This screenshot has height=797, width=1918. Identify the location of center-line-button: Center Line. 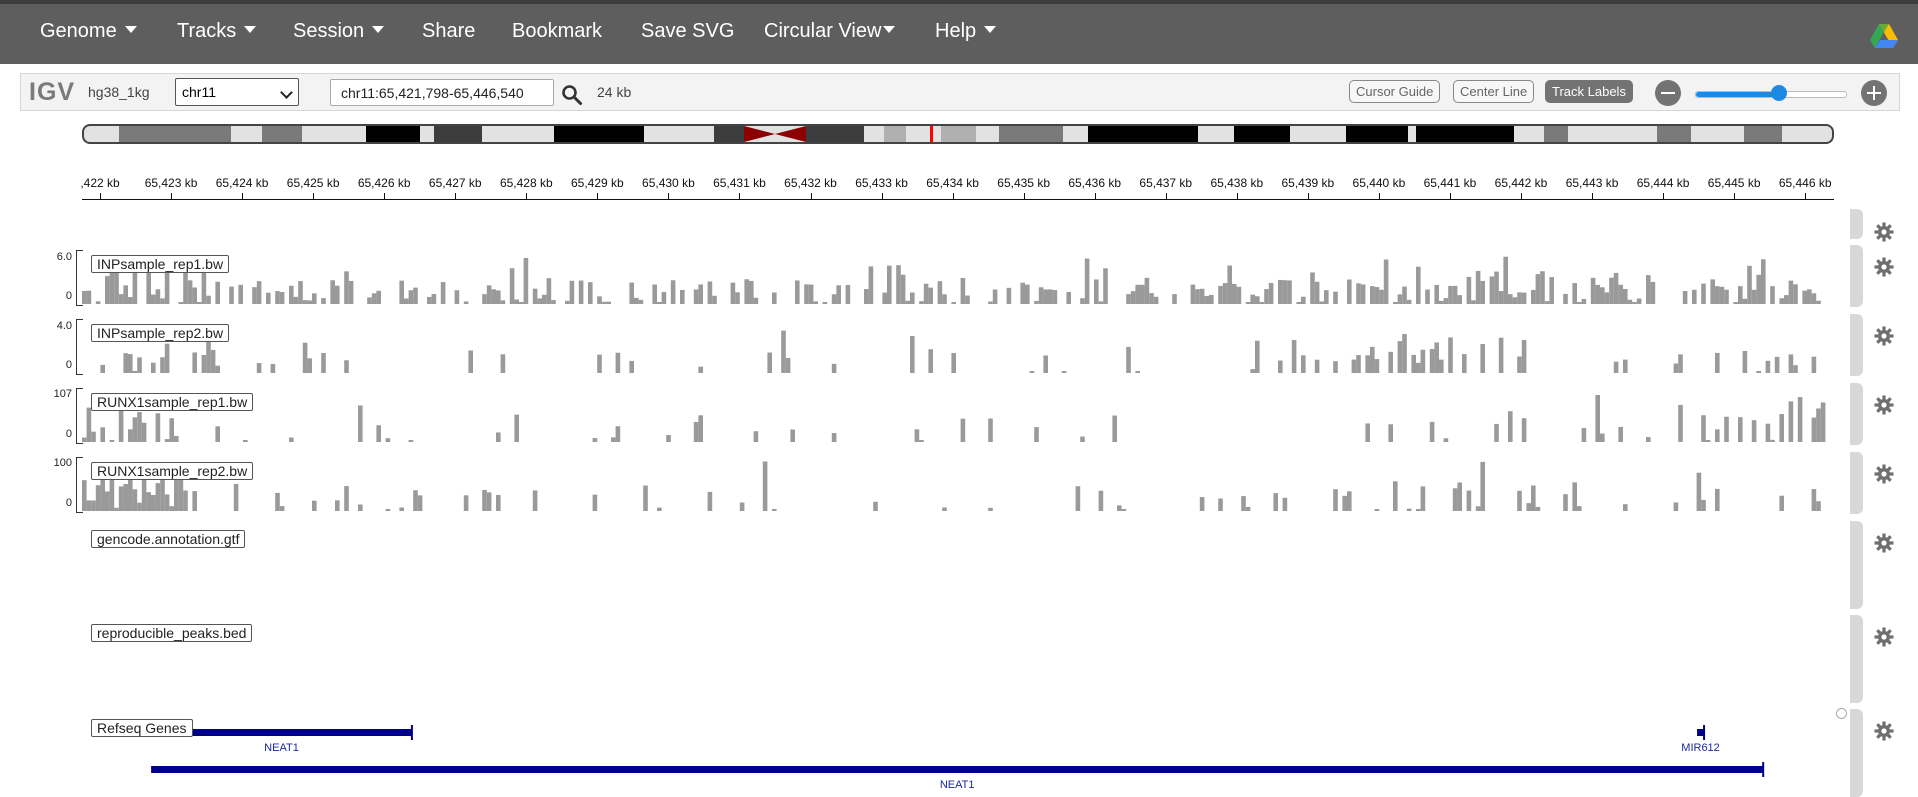
(1494, 91).